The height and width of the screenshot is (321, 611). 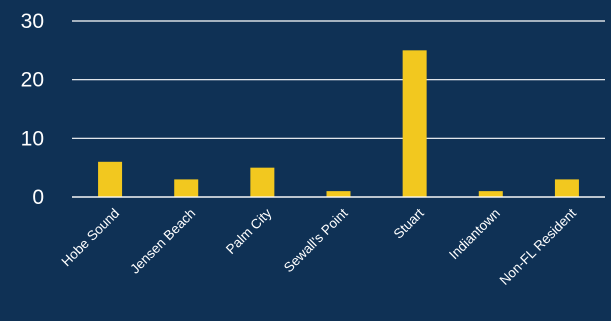 I want to click on category-label-jensen-beach: Jensen Beach, so click(x=162, y=241).